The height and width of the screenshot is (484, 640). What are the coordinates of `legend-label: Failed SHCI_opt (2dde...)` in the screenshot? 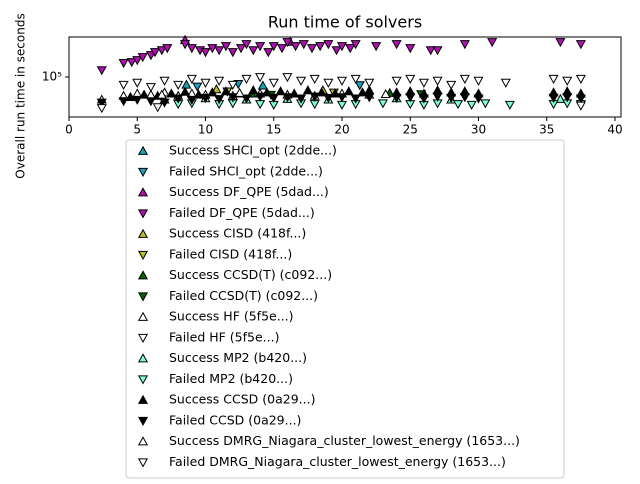 It's located at (246, 170).